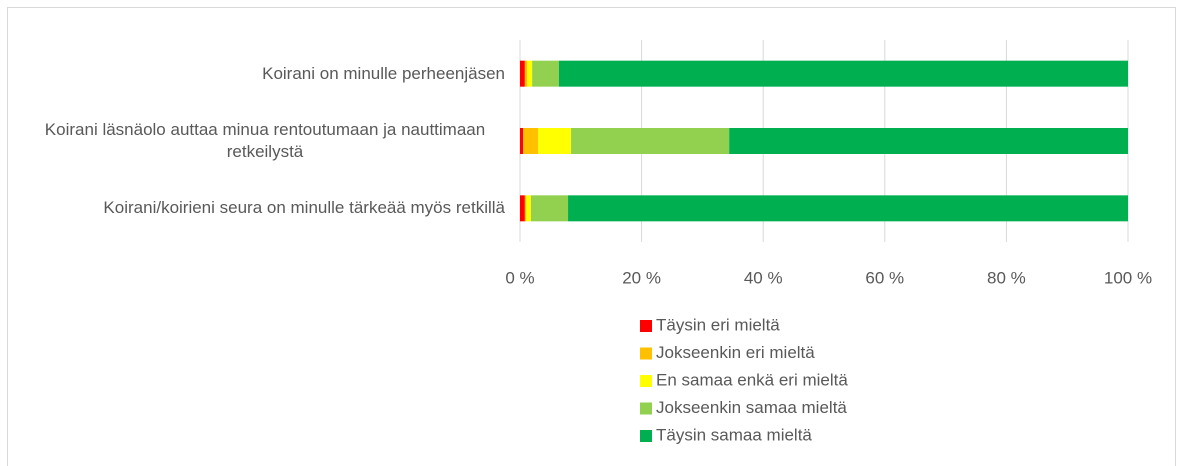  What do you see at coordinates (735, 352) in the screenshot?
I see `legend-label: Jokseenkin eri mieltä` at bounding box center [735, 352].